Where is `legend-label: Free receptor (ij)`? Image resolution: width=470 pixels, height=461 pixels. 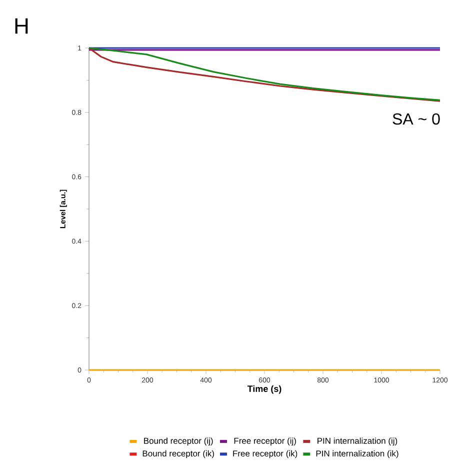 legend-label: Free receptor (ij) is located at coordinates (265, 442).